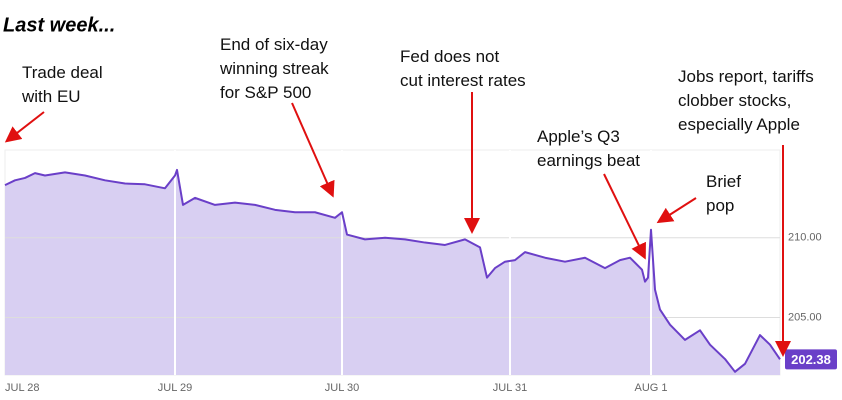 The image size is (842, 400). Describe the element at coordinates (578, 136) in the screenshot. I see `annotation-line: Apple’s Q3` at that location.